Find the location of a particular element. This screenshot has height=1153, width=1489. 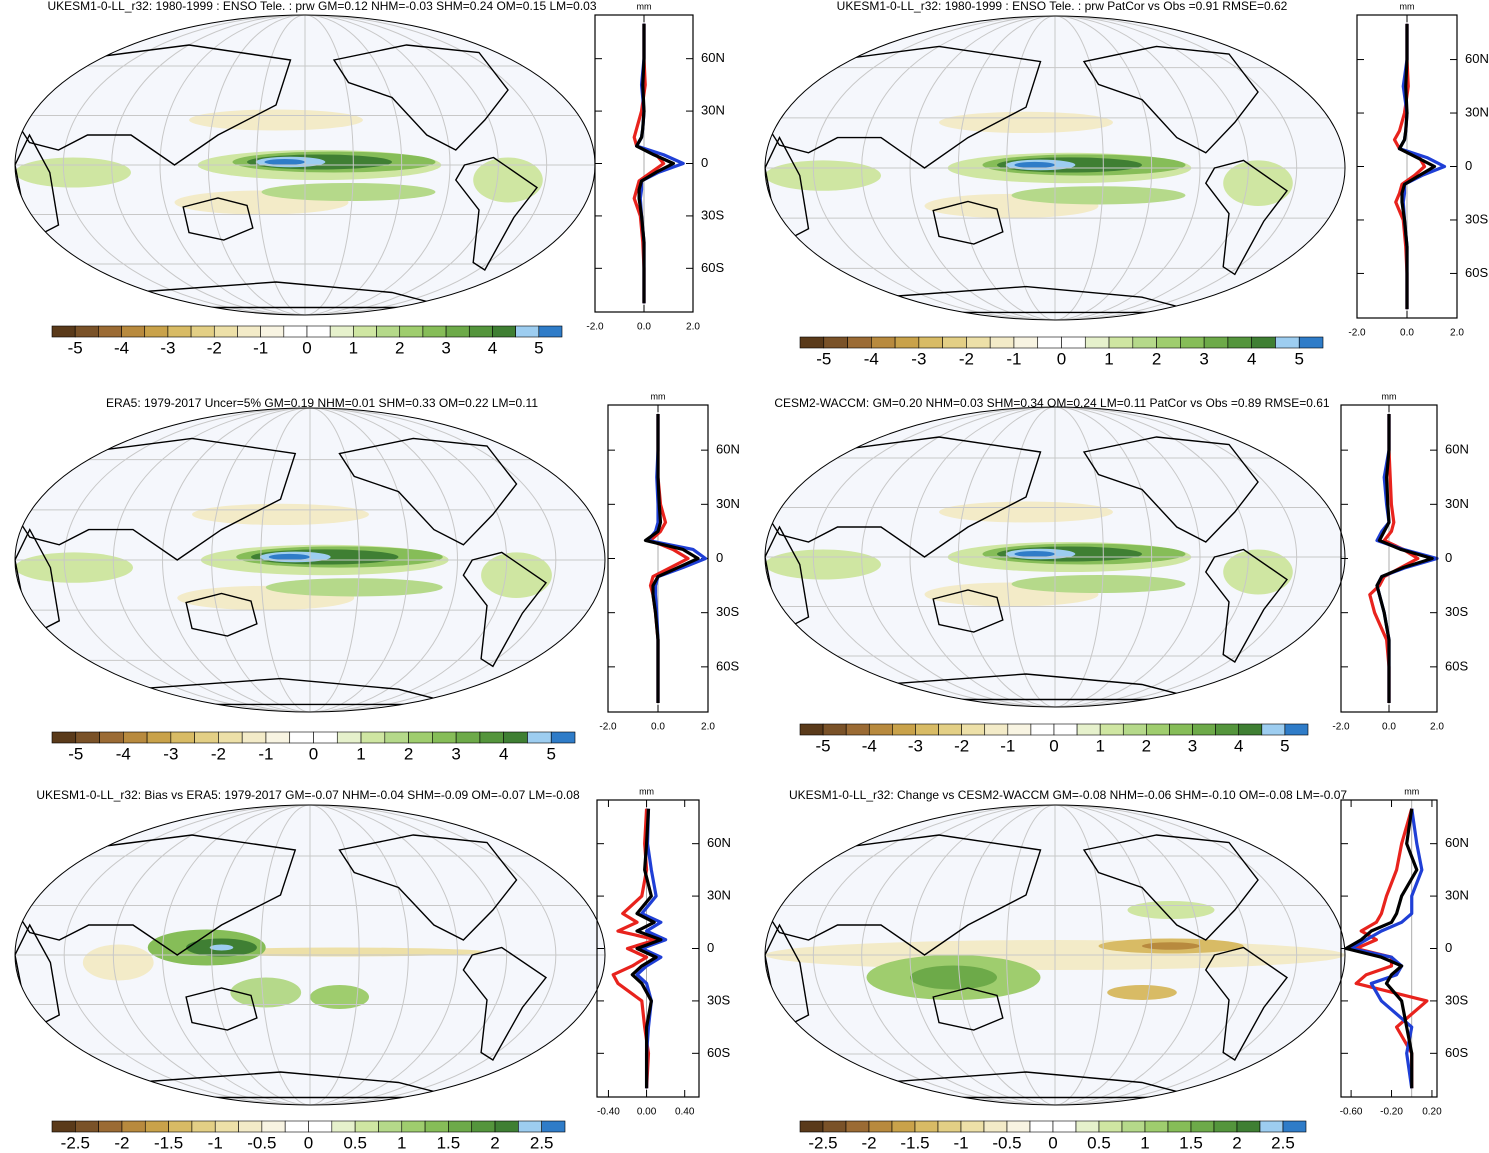

colorbar-label: 2.5 is located at coordinates (1283, 1142).